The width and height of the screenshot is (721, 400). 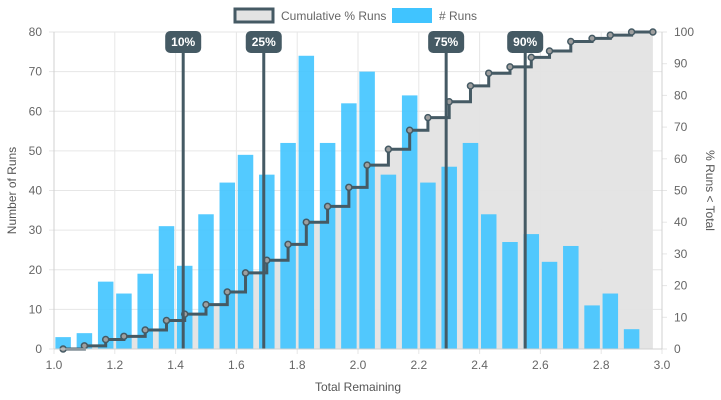 I want to click on y-right-tick-label: 80, so click(x=681, y=95).